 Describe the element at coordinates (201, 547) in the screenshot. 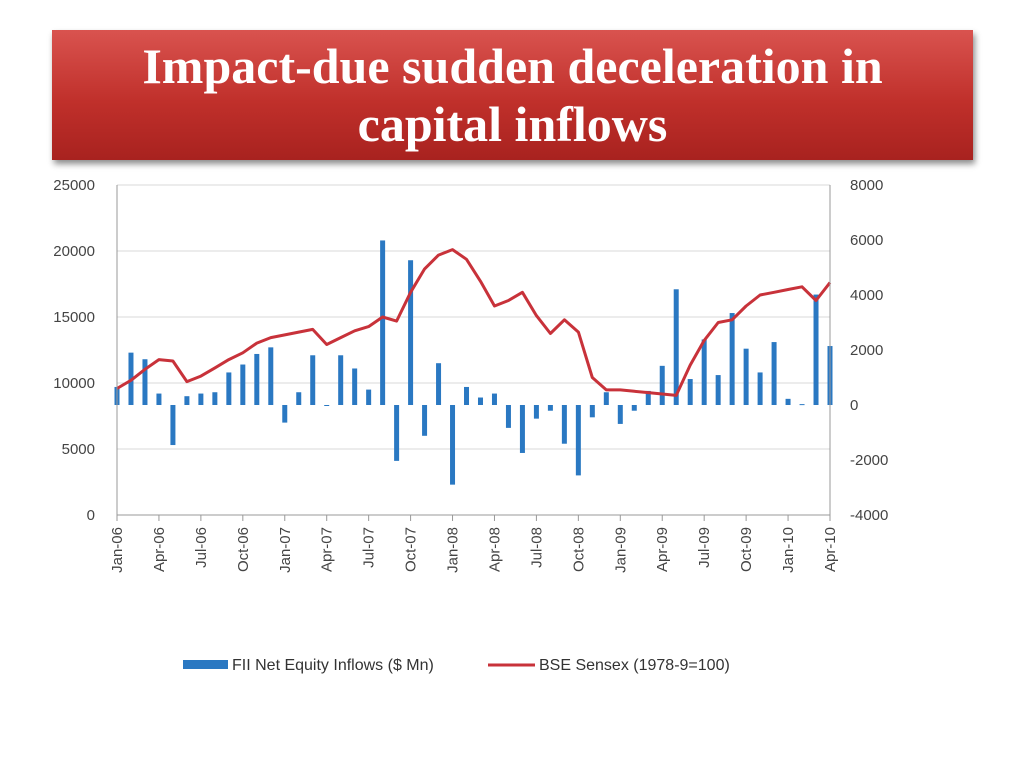

I see `x-tick-label: Jul-06` at that location.